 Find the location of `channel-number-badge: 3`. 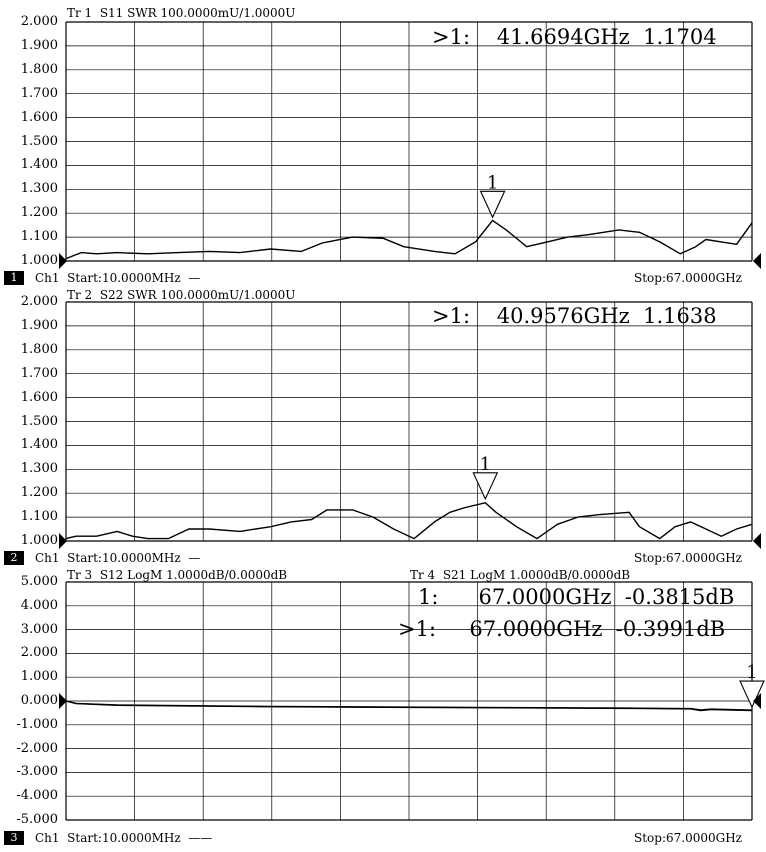

channel-number-badge: 3 is located at coordinates (14, 838).